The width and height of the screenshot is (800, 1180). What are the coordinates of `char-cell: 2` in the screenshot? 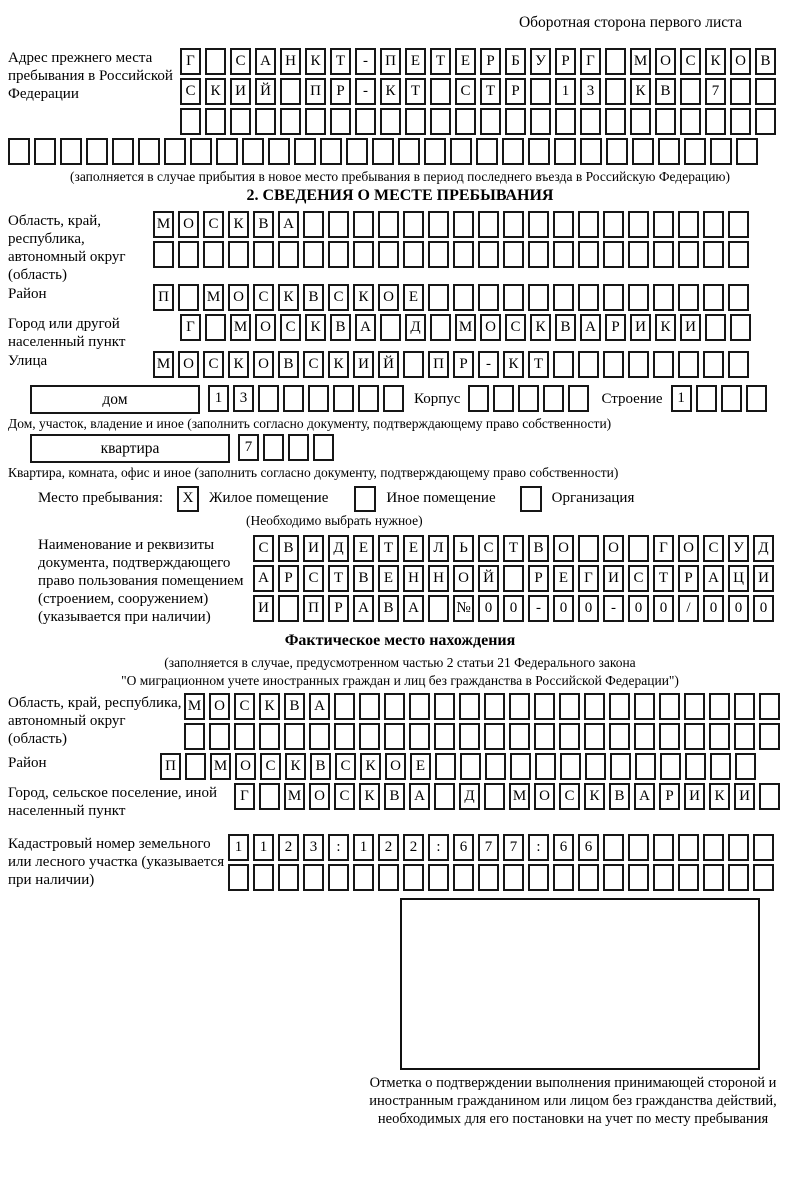 It's located at (413, 847).